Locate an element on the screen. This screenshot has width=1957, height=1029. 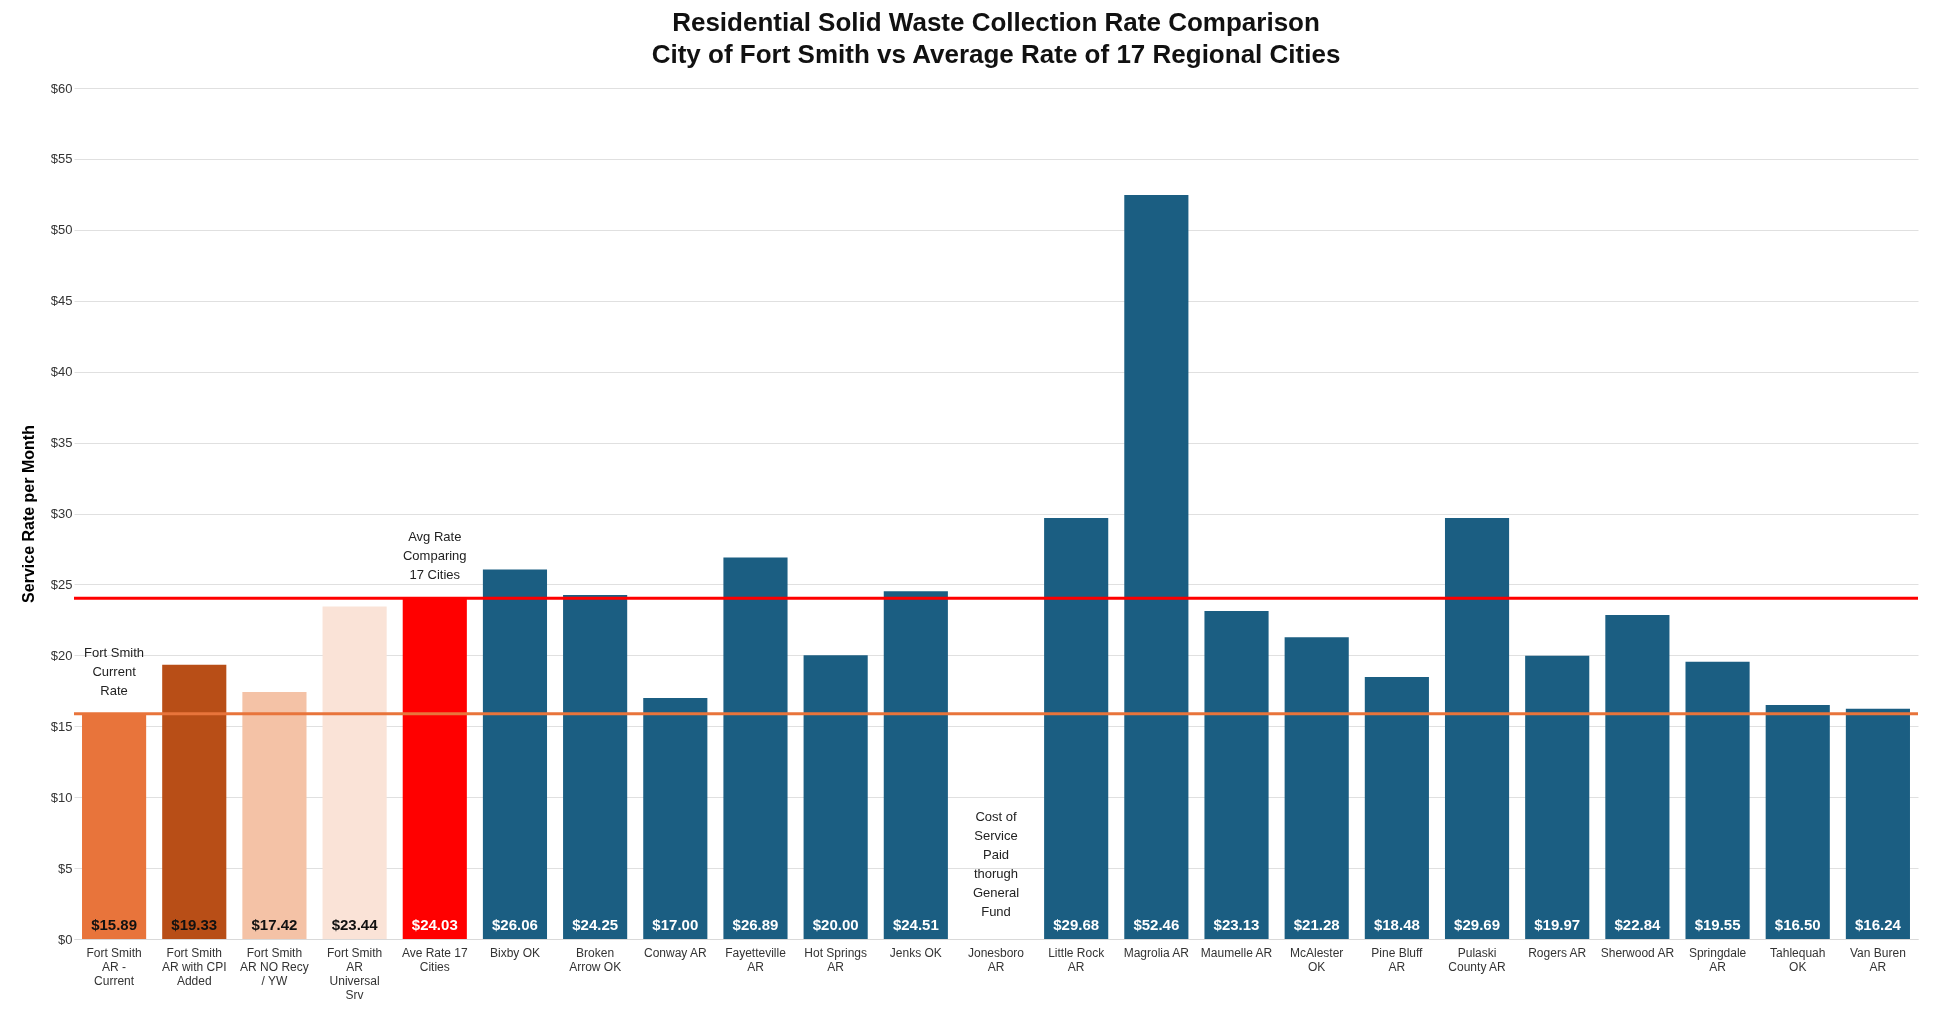
data-label: $24.03 is located at coordinates (434, 924).